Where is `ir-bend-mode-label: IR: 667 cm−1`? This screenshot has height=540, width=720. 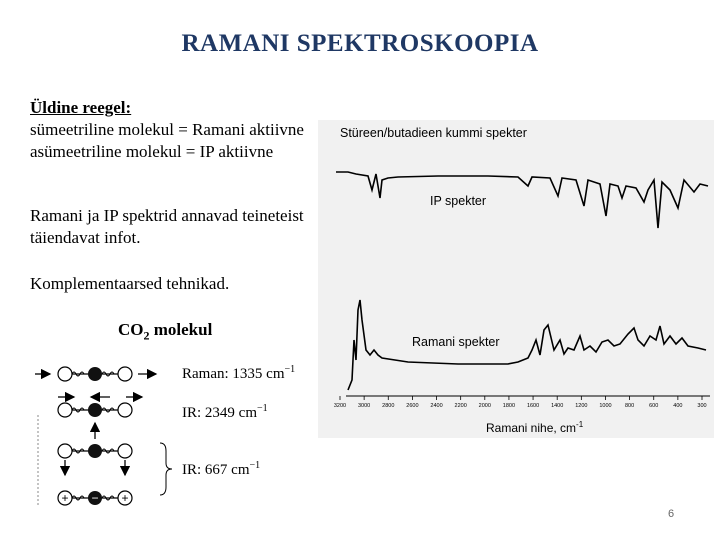
ir-bend-mode-label: IR: 667 cm−1 is located at coordinates (221, 469).